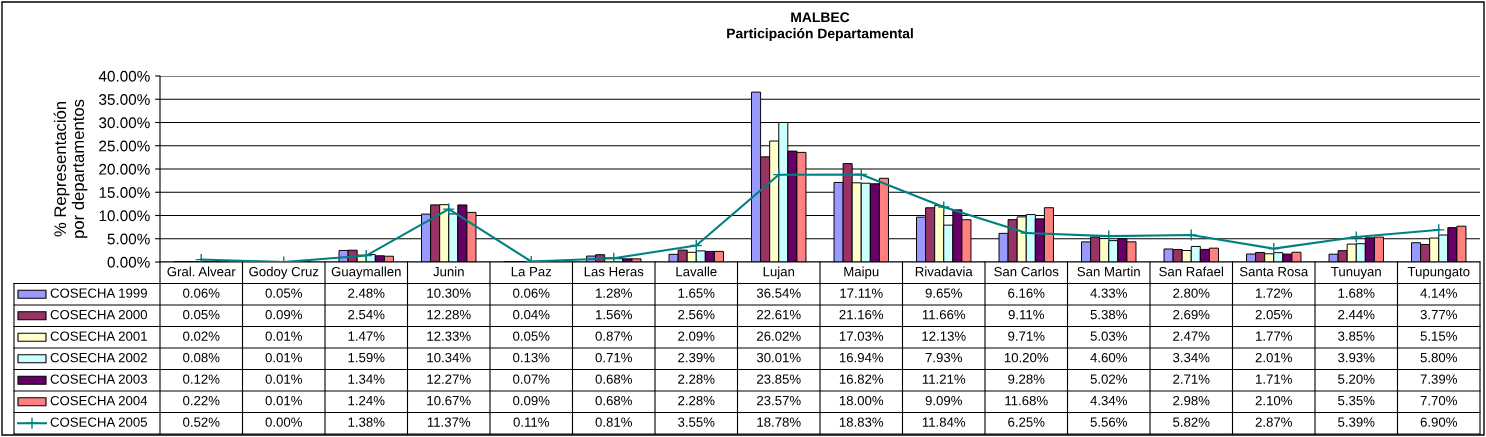  What do you see at coordinates (124, 169) in the screenshot?
I see `y-tick-label: 20.00%` at bounding box center [124, 169].